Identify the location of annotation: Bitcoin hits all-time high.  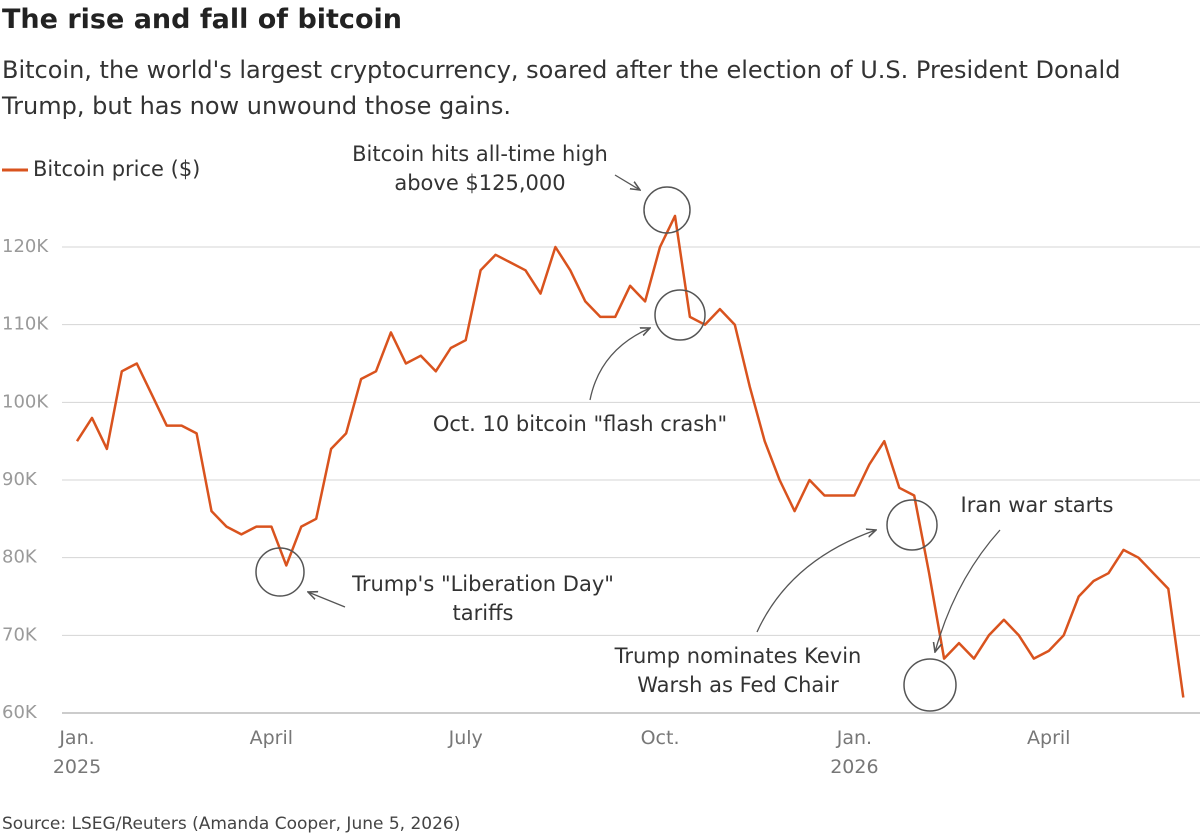
(480, 154).